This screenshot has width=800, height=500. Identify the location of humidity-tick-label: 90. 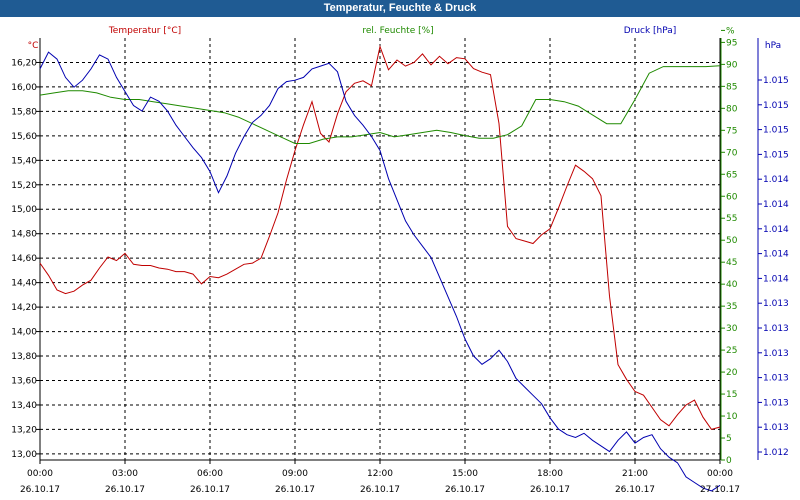
(732, 65).